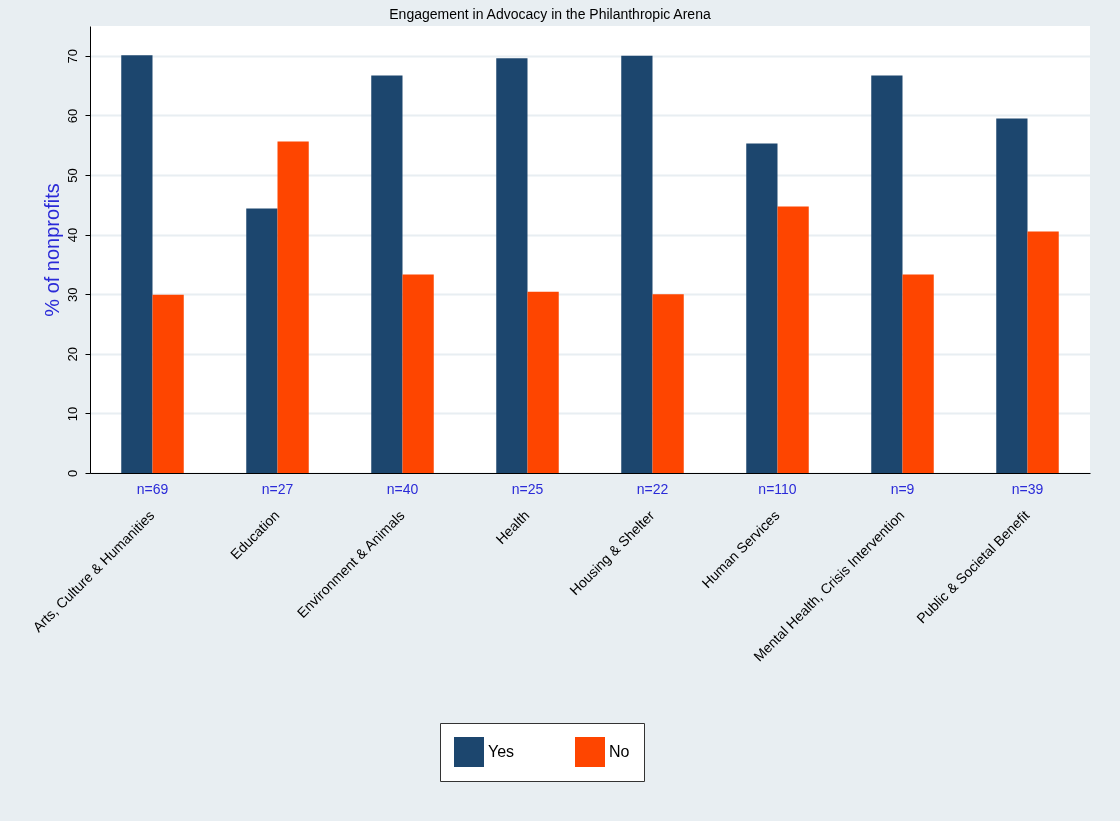 The width and height of the screenshot is (1120, 821). What do you see at coordinates (501, 751) in the screenshot?
I see `legend-label: Yes` at bounding box center [501, 751].